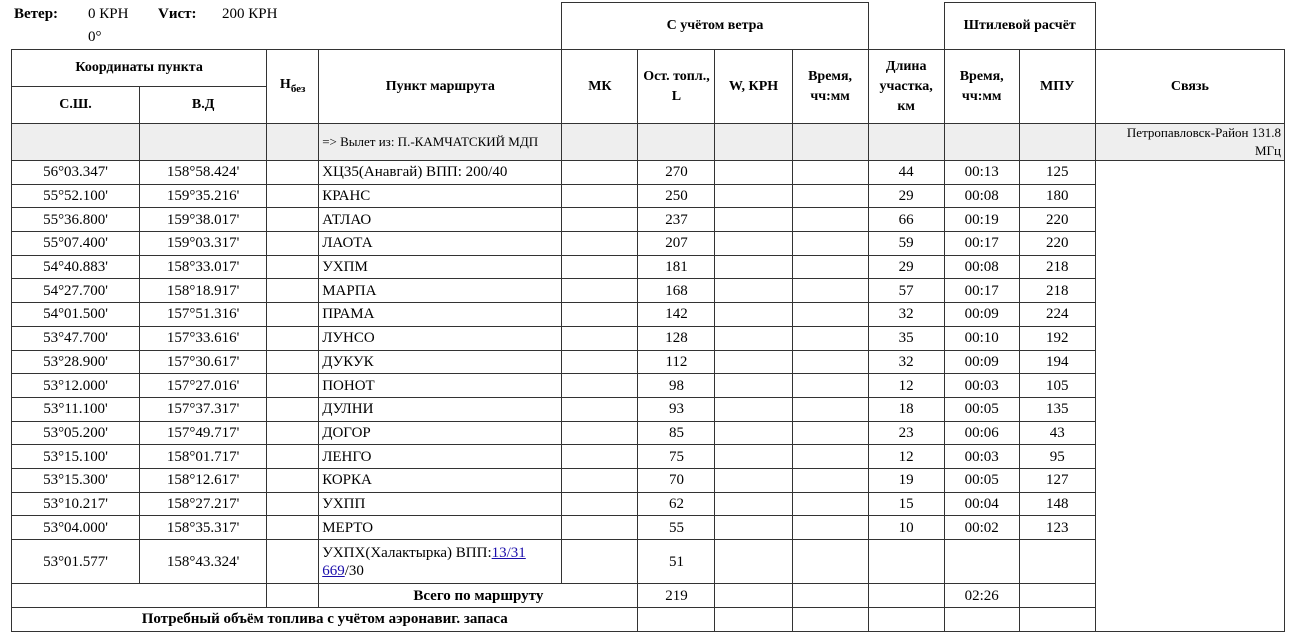 This screenshot has height=632, width=1295. What do you see at coordinates (906, 243) in the screenshot?
I see `dist: 59` at bounding box center [906, 243].